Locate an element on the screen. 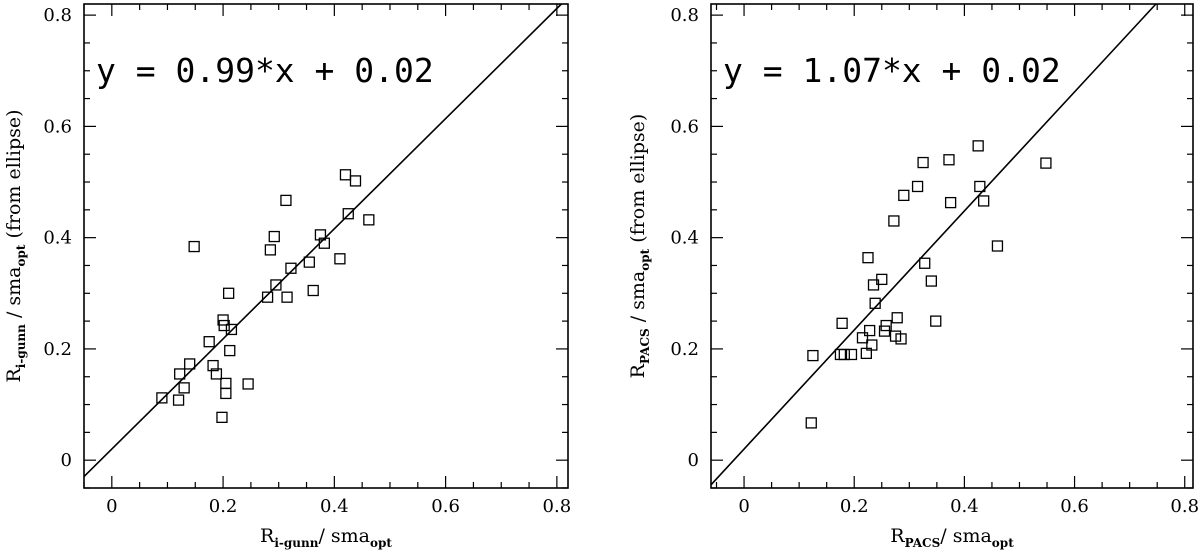 This screenshot has width=1200, height=553. x-tick-label: 0.6 is located at coordinates (1074, 506).